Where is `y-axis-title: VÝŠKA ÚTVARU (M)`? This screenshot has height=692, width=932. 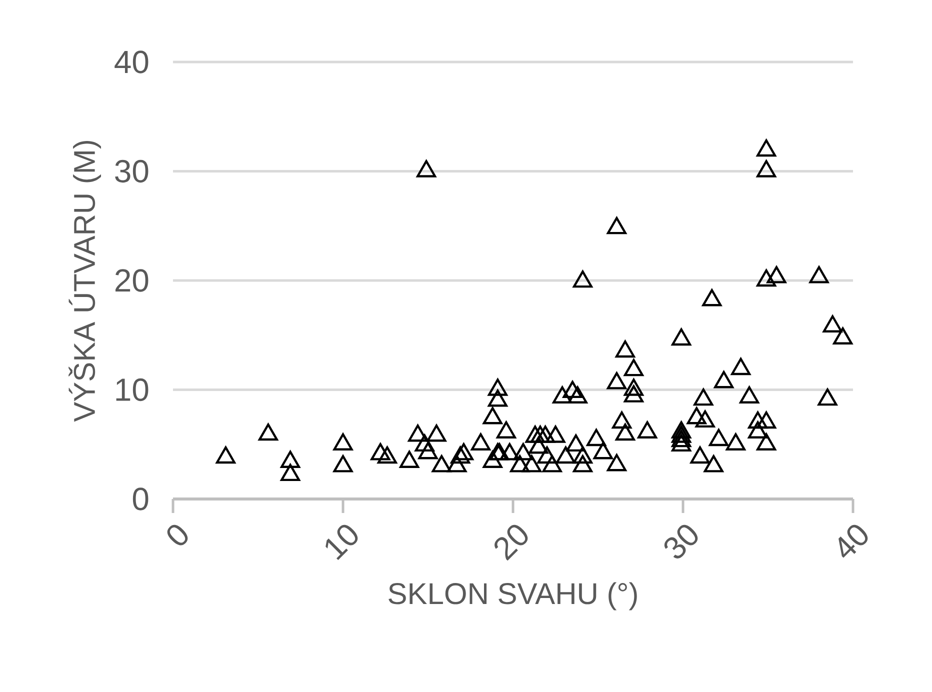 y-axis-title: VÝŠKA ÚTVARU (M) is located at coordinates (85, 281).